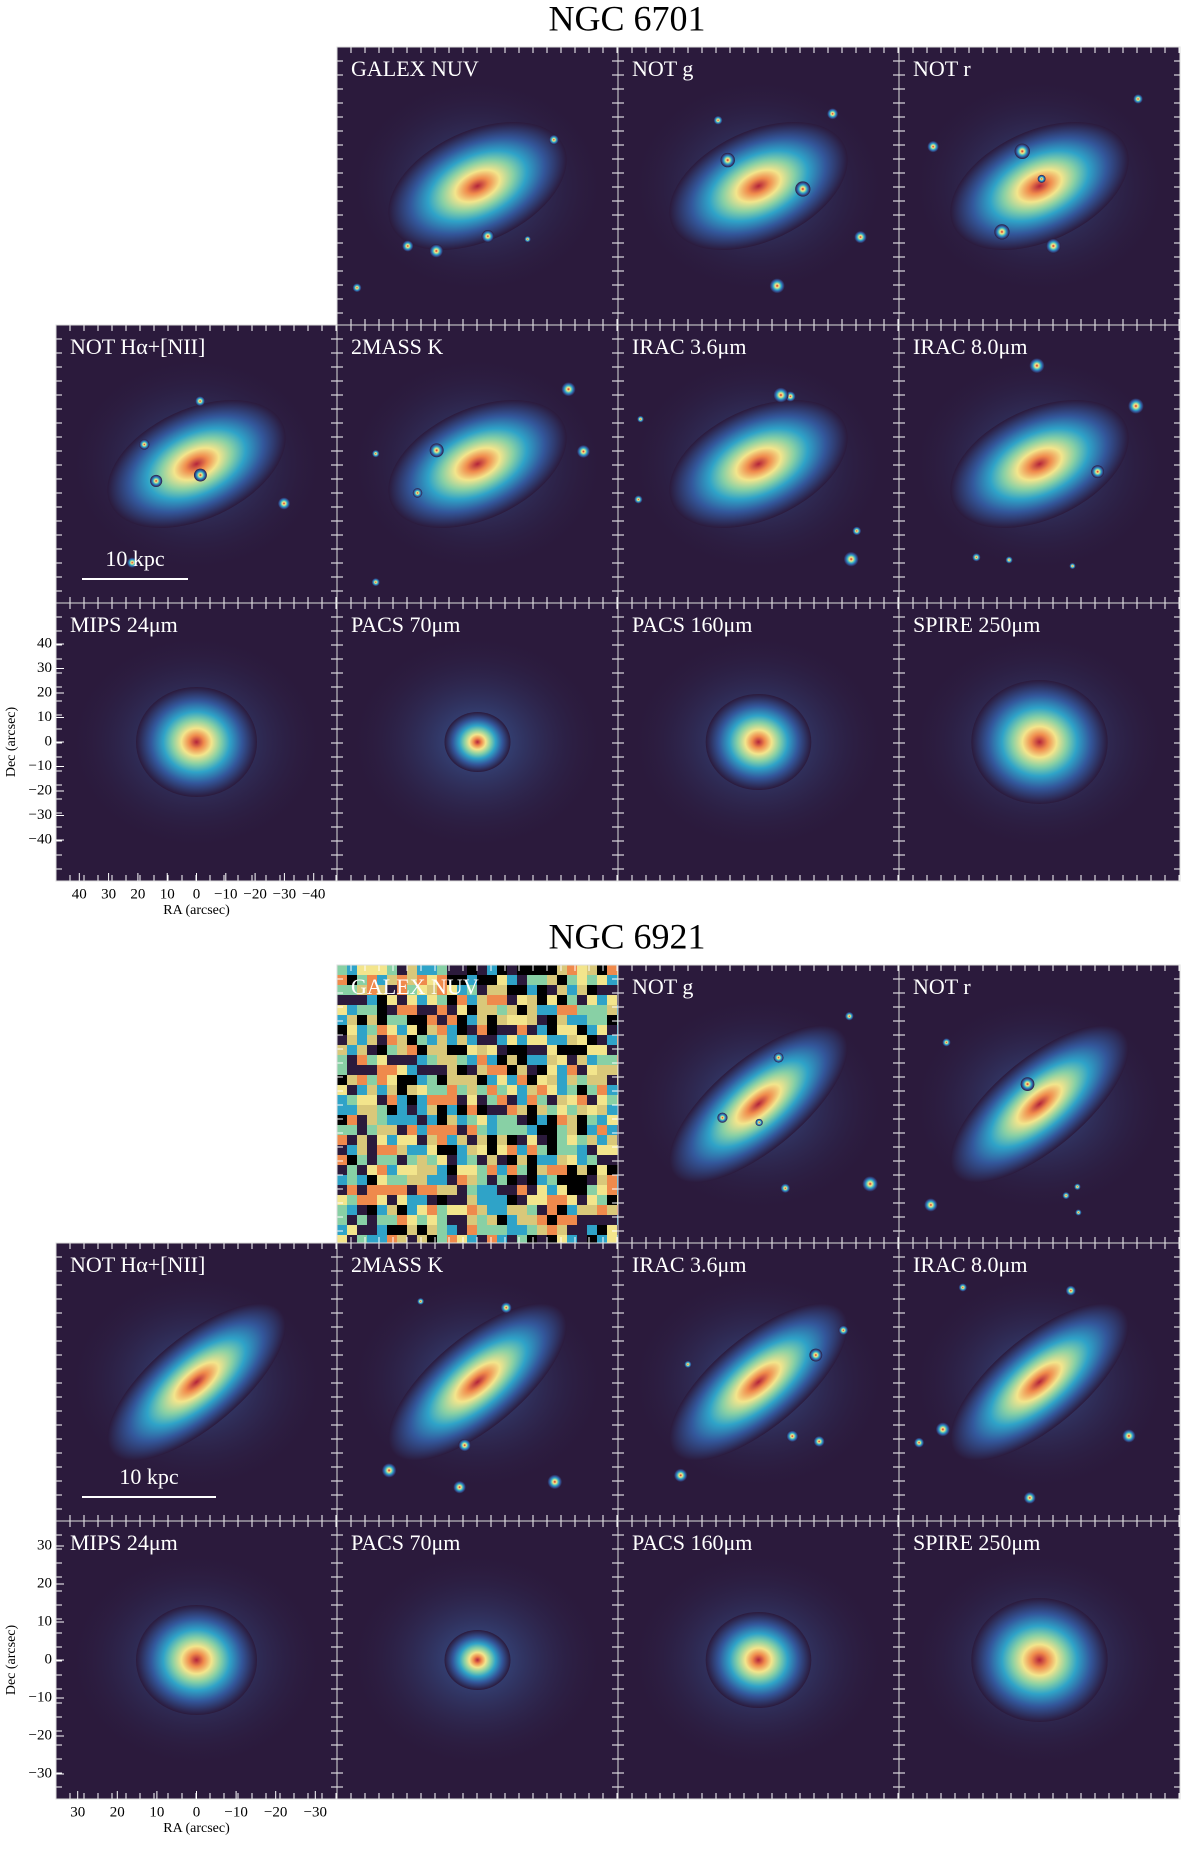  I want to click on x-tick-label: 20, so click(117, 1812).